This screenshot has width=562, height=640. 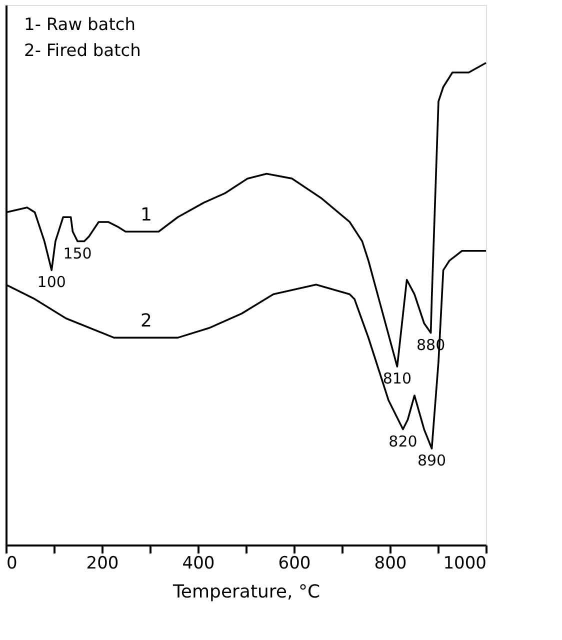 I want to click on annotation: 150, so click(x=77, y=253).